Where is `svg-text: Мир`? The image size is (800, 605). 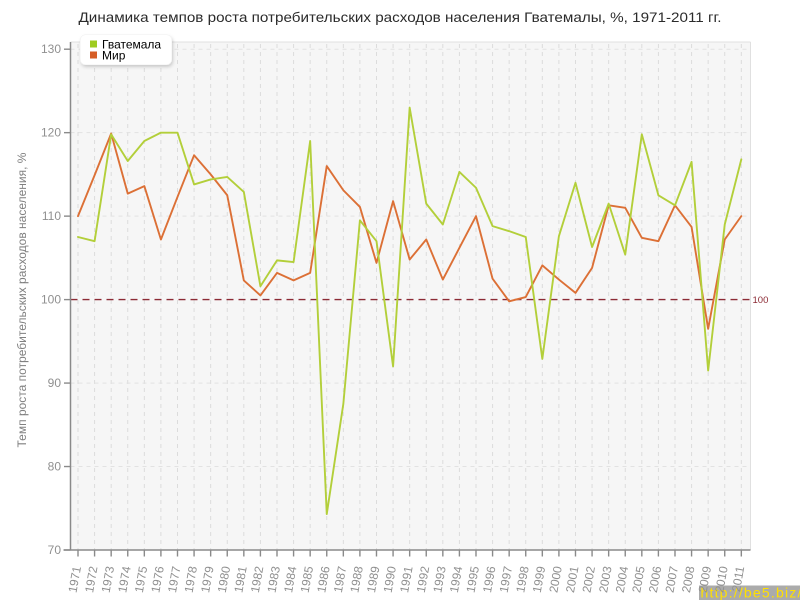 svg-text: Мир is located at coordinates (114, 56).